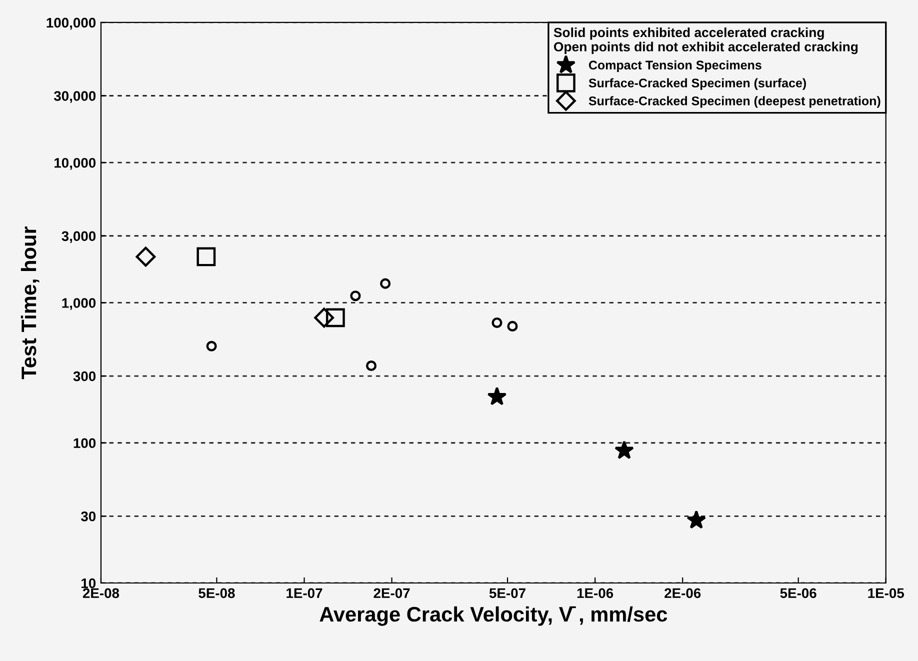 The image size is (918, 661). I want to click on y-tick-label: 1,000, so click(79, 304).